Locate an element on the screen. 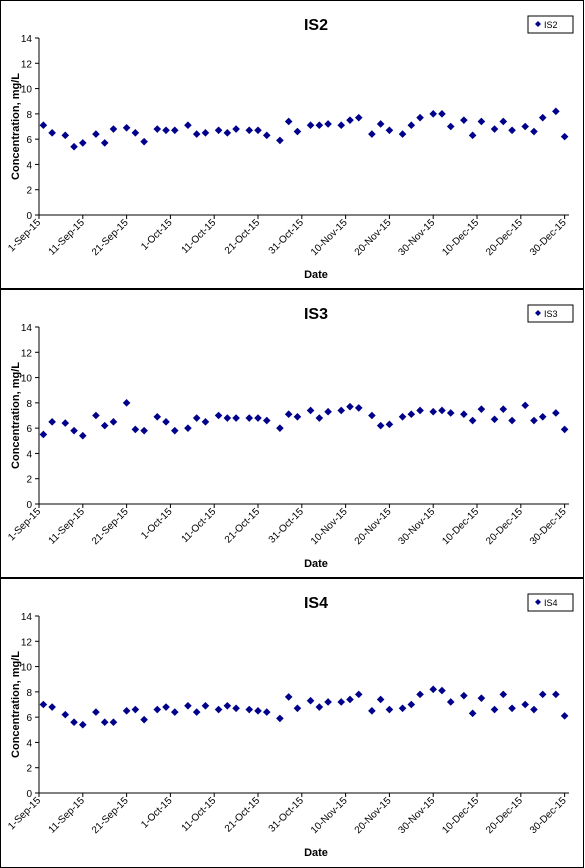  chart-title: IS3 is located at coordinates (316, 314).